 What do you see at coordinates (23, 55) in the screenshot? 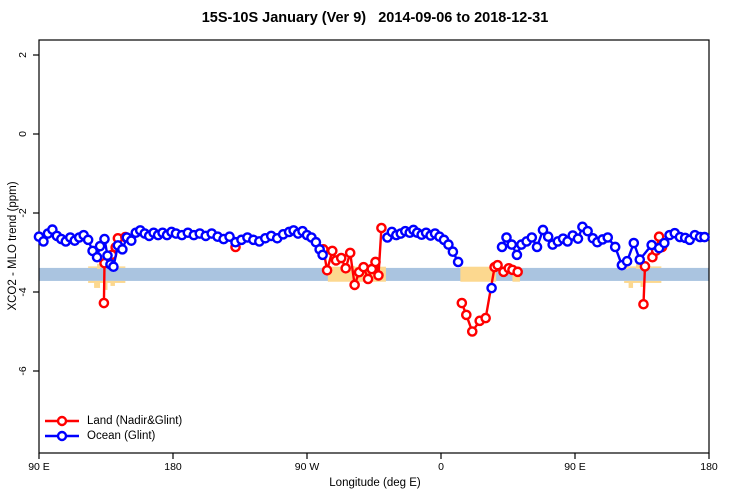
I see `y-tick-label: 2` at bounding box center [23, 55].